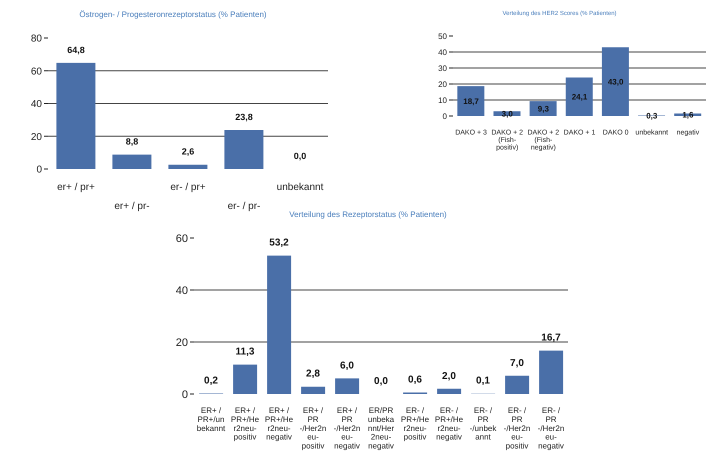  I want to click on data-label: 18,7, so click(471, 101).